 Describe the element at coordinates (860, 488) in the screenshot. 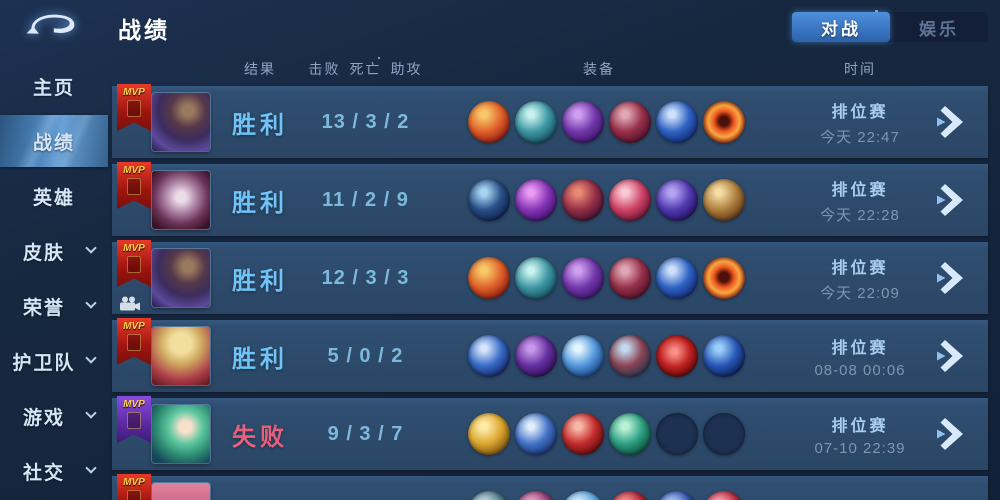

I see `time-column` at that location.